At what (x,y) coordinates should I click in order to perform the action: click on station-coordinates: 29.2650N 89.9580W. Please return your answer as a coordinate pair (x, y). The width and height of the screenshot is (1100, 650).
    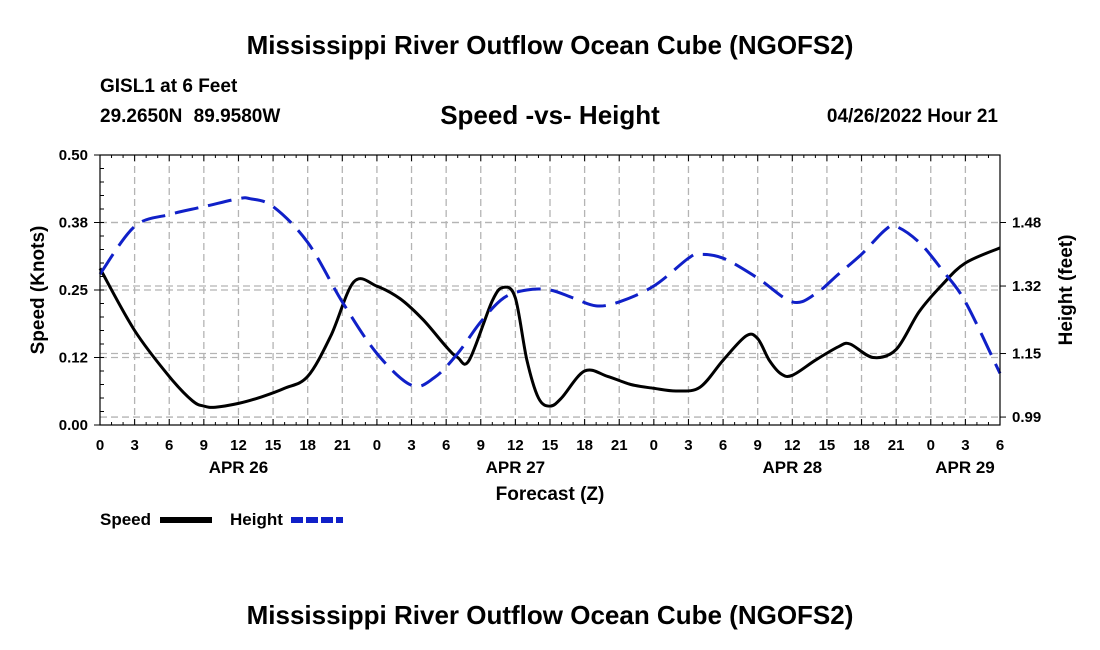
    Looking at the image, I should click on (190, 116).